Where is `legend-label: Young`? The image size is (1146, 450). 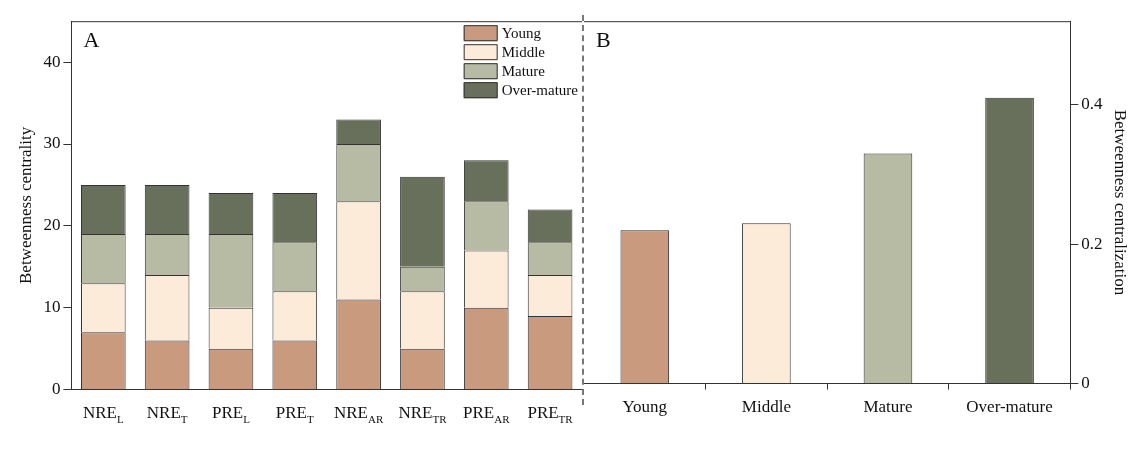 legend-label: Young is located at coordinates (521, 33).